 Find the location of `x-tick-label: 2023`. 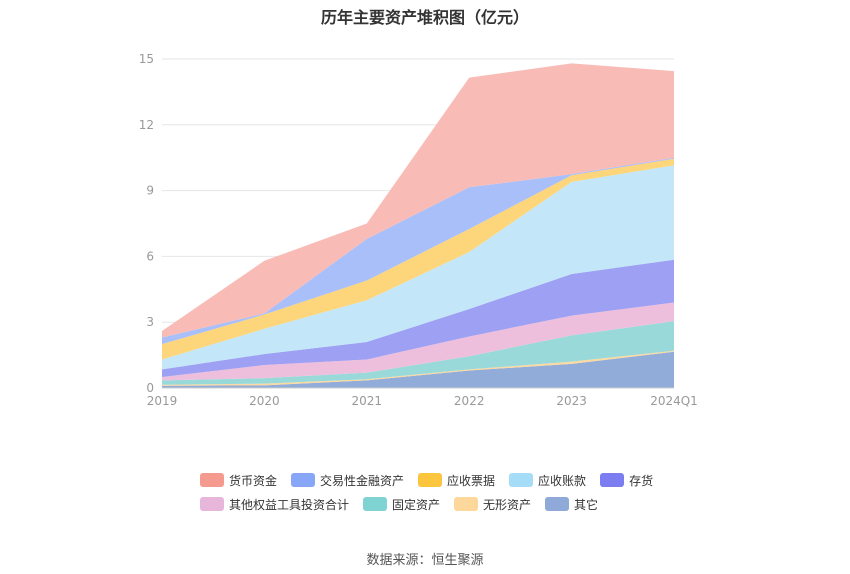

x-tick-label: 2023 is located at coordinates (571, 401).